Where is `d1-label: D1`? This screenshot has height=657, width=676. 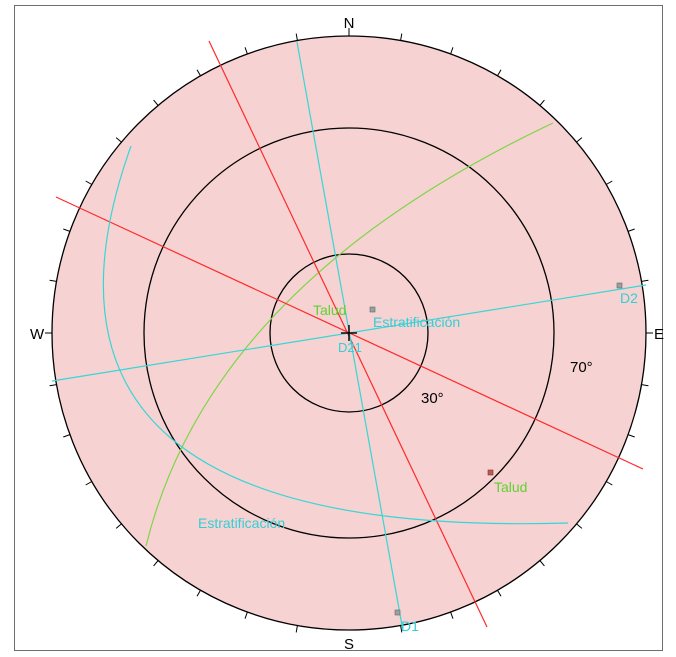 d1-label: D1 is located at coordinates (410, 626).